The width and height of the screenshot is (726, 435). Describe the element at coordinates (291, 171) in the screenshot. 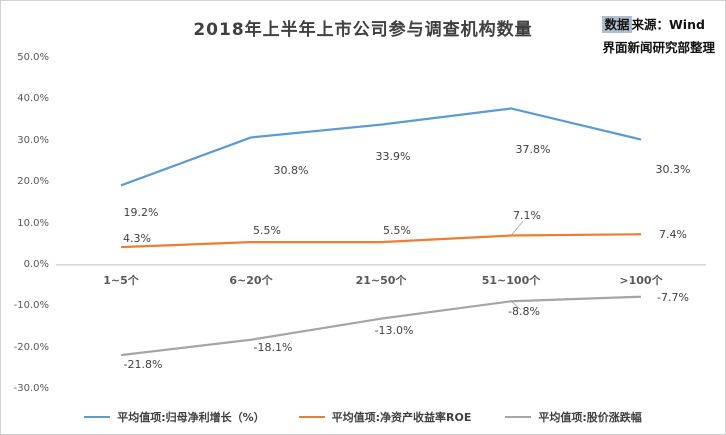

I see `data-label: 30.8%` at that location.